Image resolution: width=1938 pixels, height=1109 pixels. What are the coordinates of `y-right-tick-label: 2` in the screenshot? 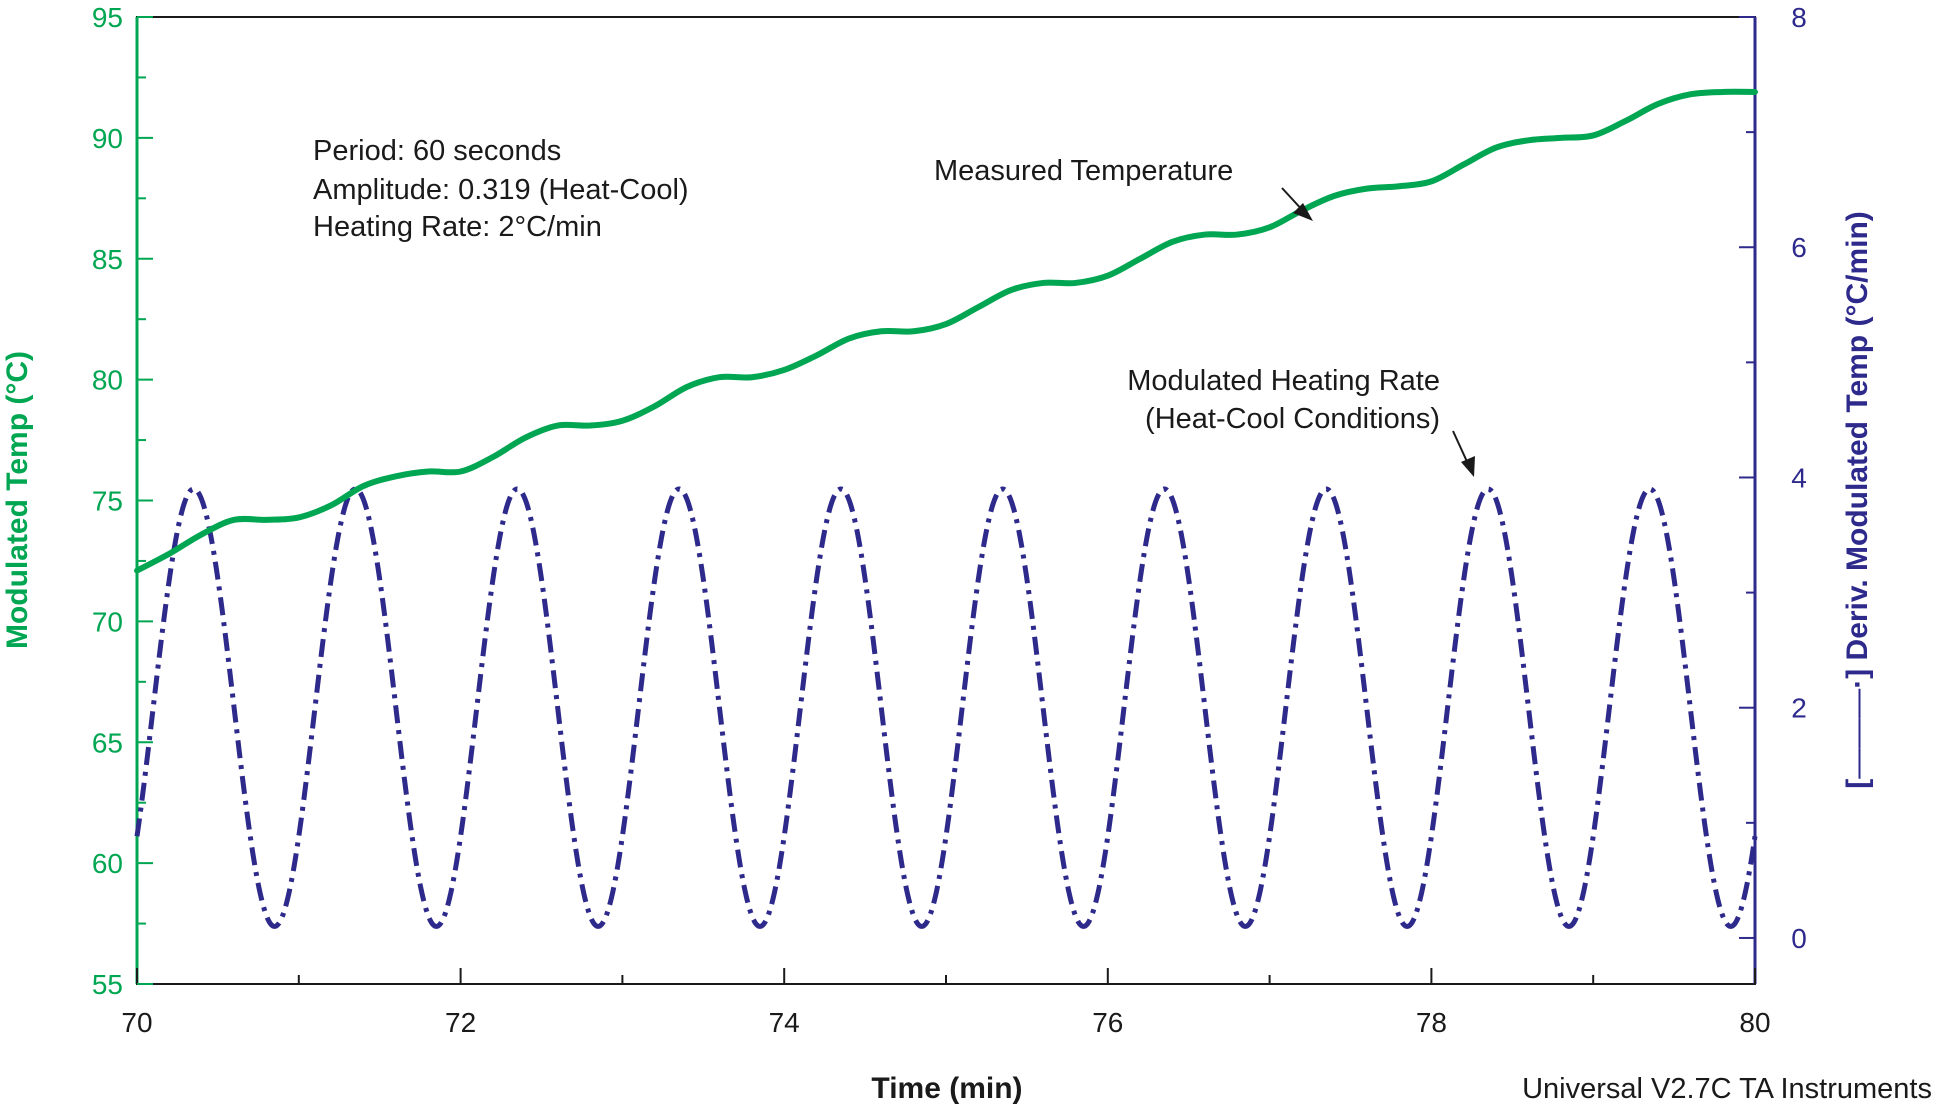 It's located at (1799, 708).